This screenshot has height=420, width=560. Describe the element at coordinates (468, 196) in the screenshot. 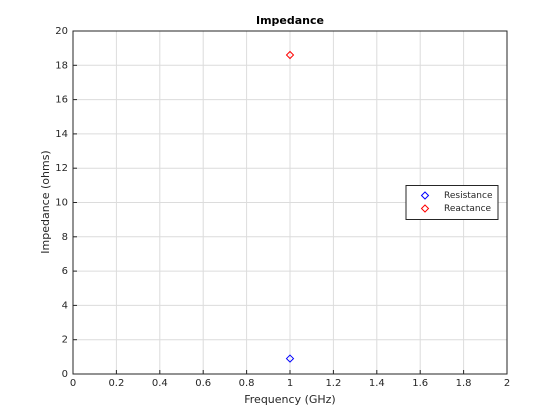

I see `legend-label: Resistance` at that location.